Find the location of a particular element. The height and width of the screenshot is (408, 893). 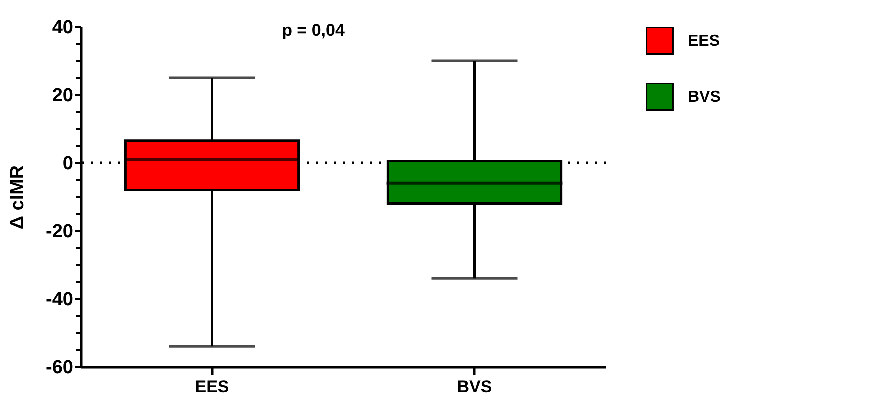

y-tick-label: 20 is located at coordinates (63, 96).